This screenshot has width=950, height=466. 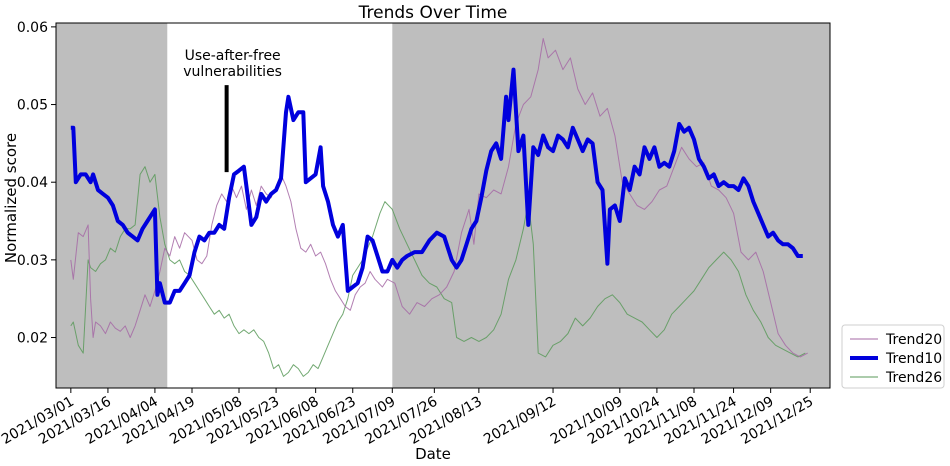 What do you see at coordinates (232, 72) in the screenshot?
I see `annotation-text-line2: vulnerabilities` at bounding box center [232, 72].